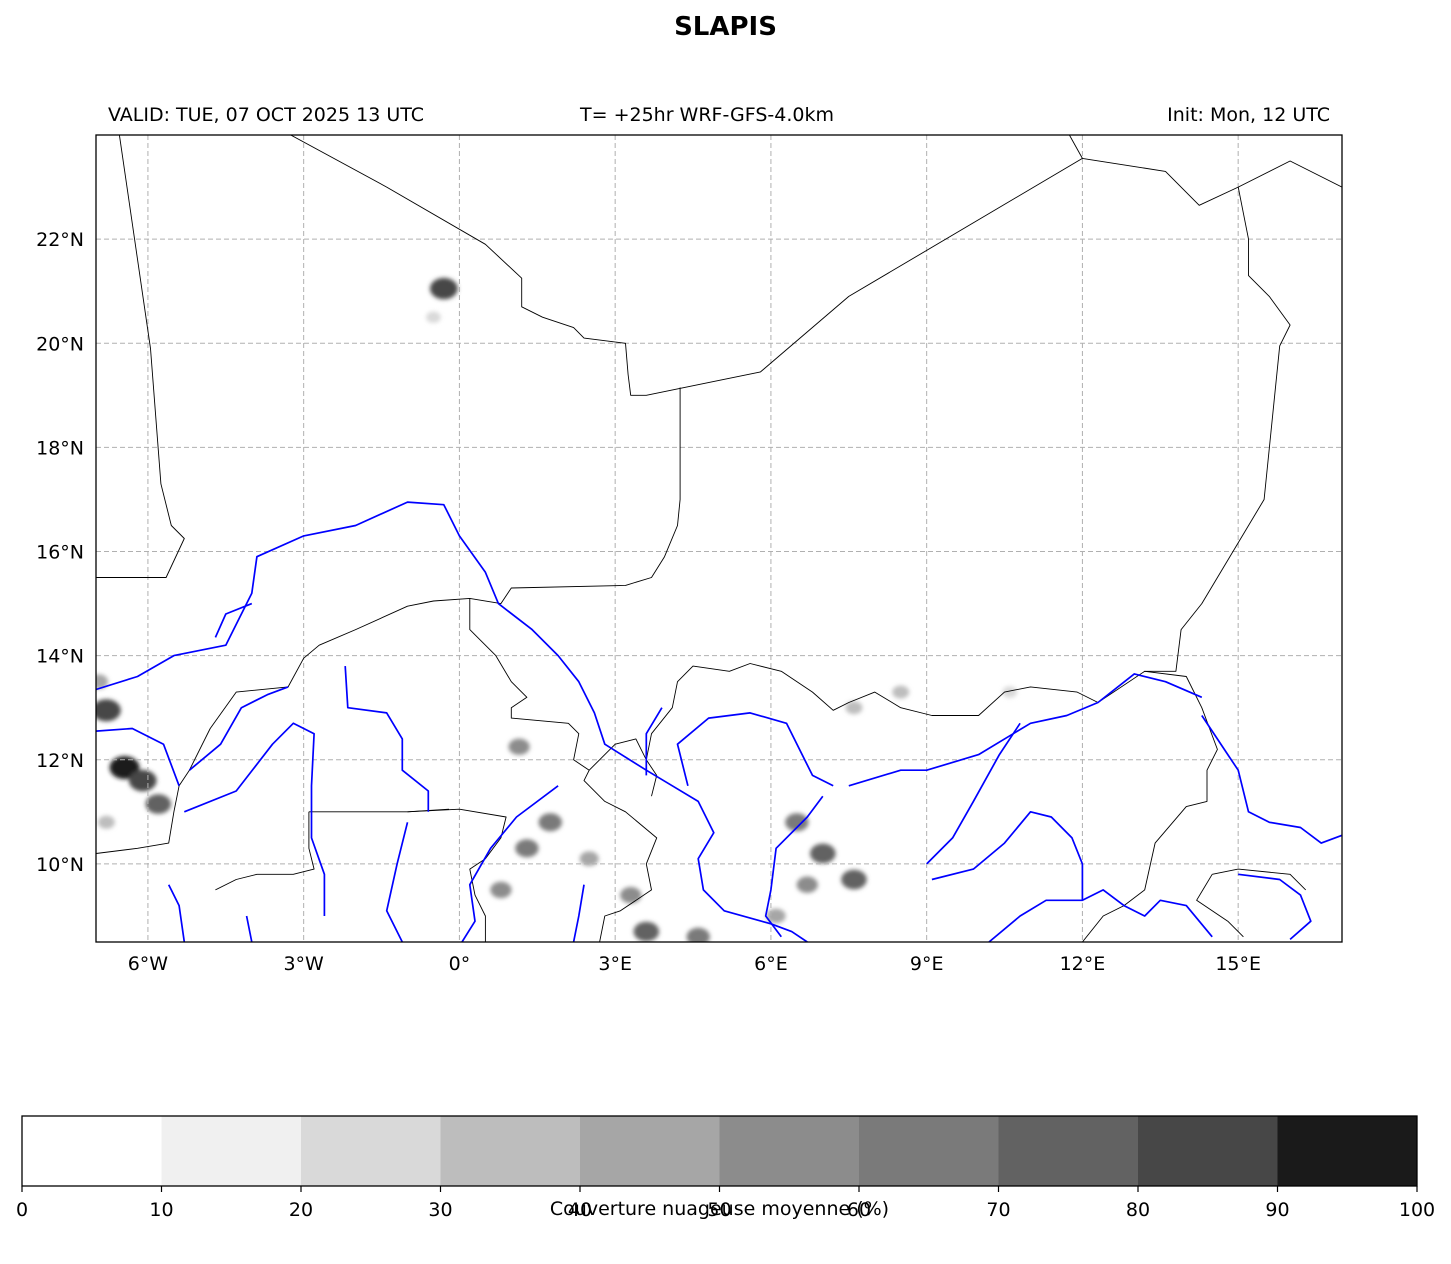 This screenshot has height=1264, width=1451. Describe the element at coordinates (1248, 115) in the screenshot. I see `init-time-label: Init: Mon, 12 UTC` at that location.